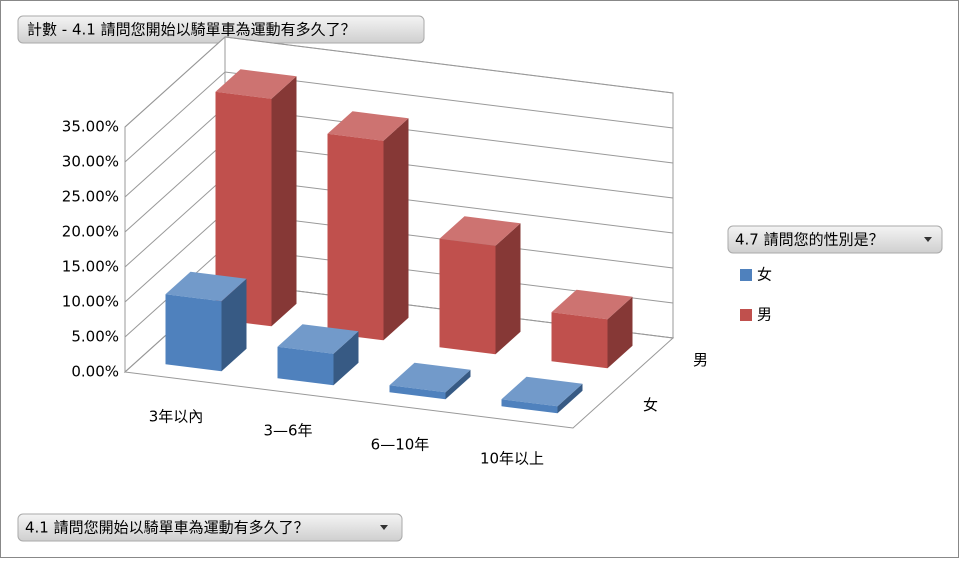 This screenshot has height=563, width=960. Describe the element at coordinates (95, 372) in the screenshot. I see `y-tick-label: 0.00%` at that location.